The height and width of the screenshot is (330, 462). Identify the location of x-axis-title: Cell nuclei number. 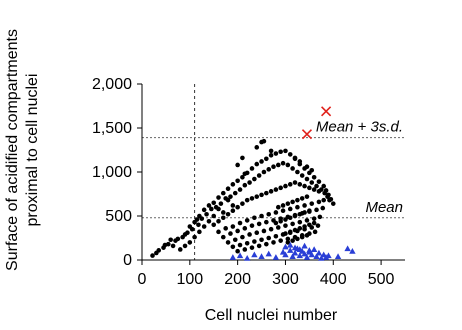
(271, 315).